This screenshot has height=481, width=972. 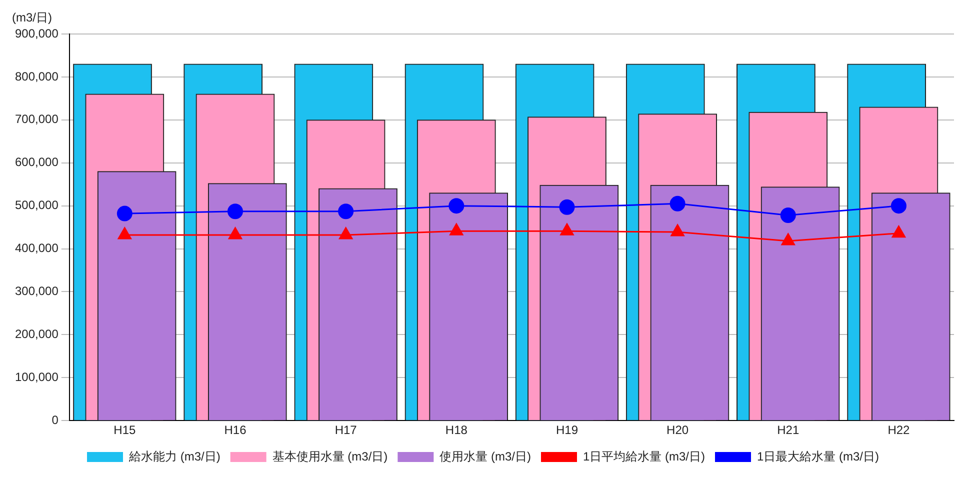 What do you see at coordinates (899, 430) in the screenshot?
I see `x-tick-label: H22` at bounding box center [899, 430].